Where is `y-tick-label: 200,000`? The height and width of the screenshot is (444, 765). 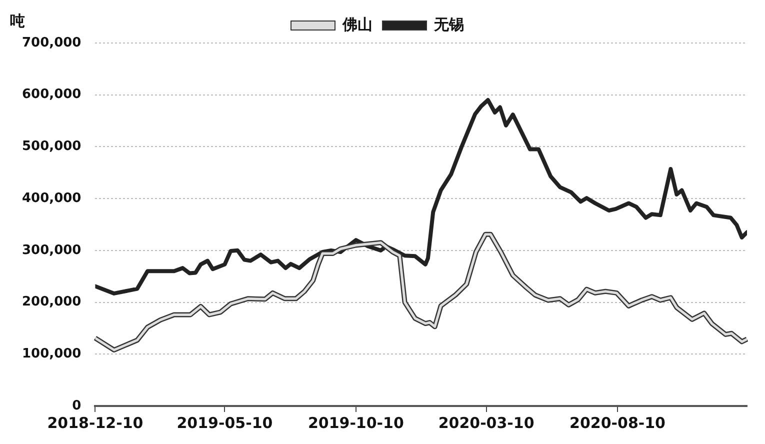 y-tick-label: 200,000 is located at coordinates (52, 302).